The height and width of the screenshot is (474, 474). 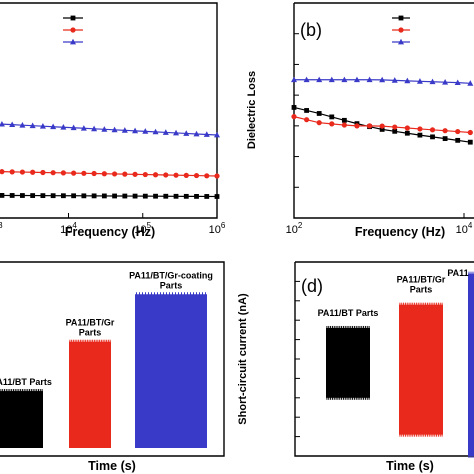 What do you see at coordinates (112, 466) in the screenshot?
I see `panel-c-xlabel: Time (s)` at bounding box center [112, 466].